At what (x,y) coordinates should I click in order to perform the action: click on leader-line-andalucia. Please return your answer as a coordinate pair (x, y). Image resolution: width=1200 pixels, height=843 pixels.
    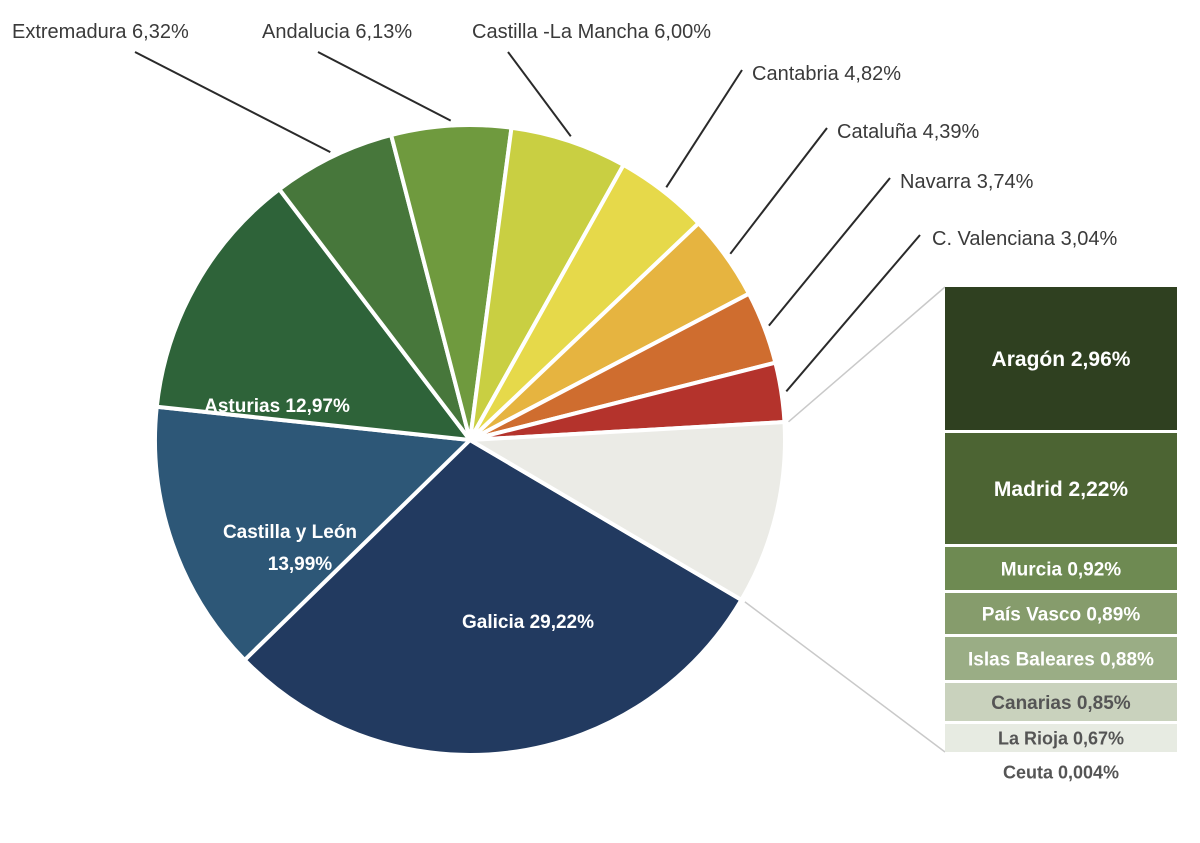
    Looking at the image, I should click on (384, 86).